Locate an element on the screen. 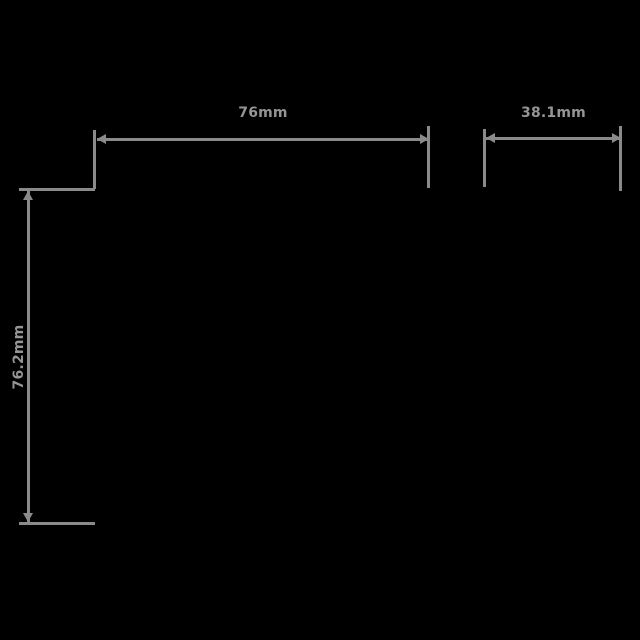 This screenshot has width=640, height=640. depth-dimension-label: 38.1mm is located at coordinates (553, 113).